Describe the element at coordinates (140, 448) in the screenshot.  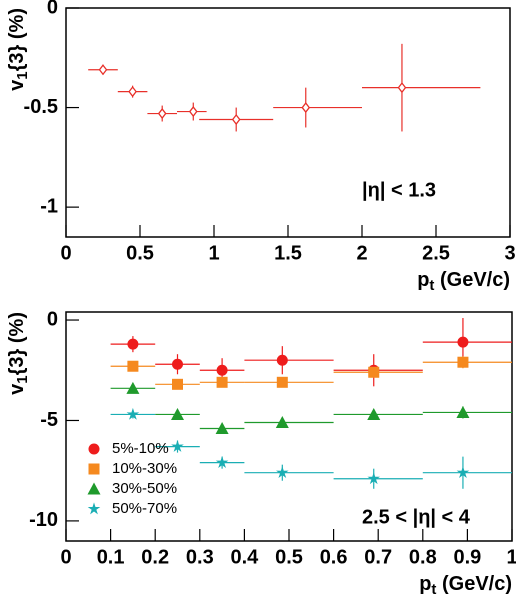
I see `legend-label: 5%-10%` at that location.